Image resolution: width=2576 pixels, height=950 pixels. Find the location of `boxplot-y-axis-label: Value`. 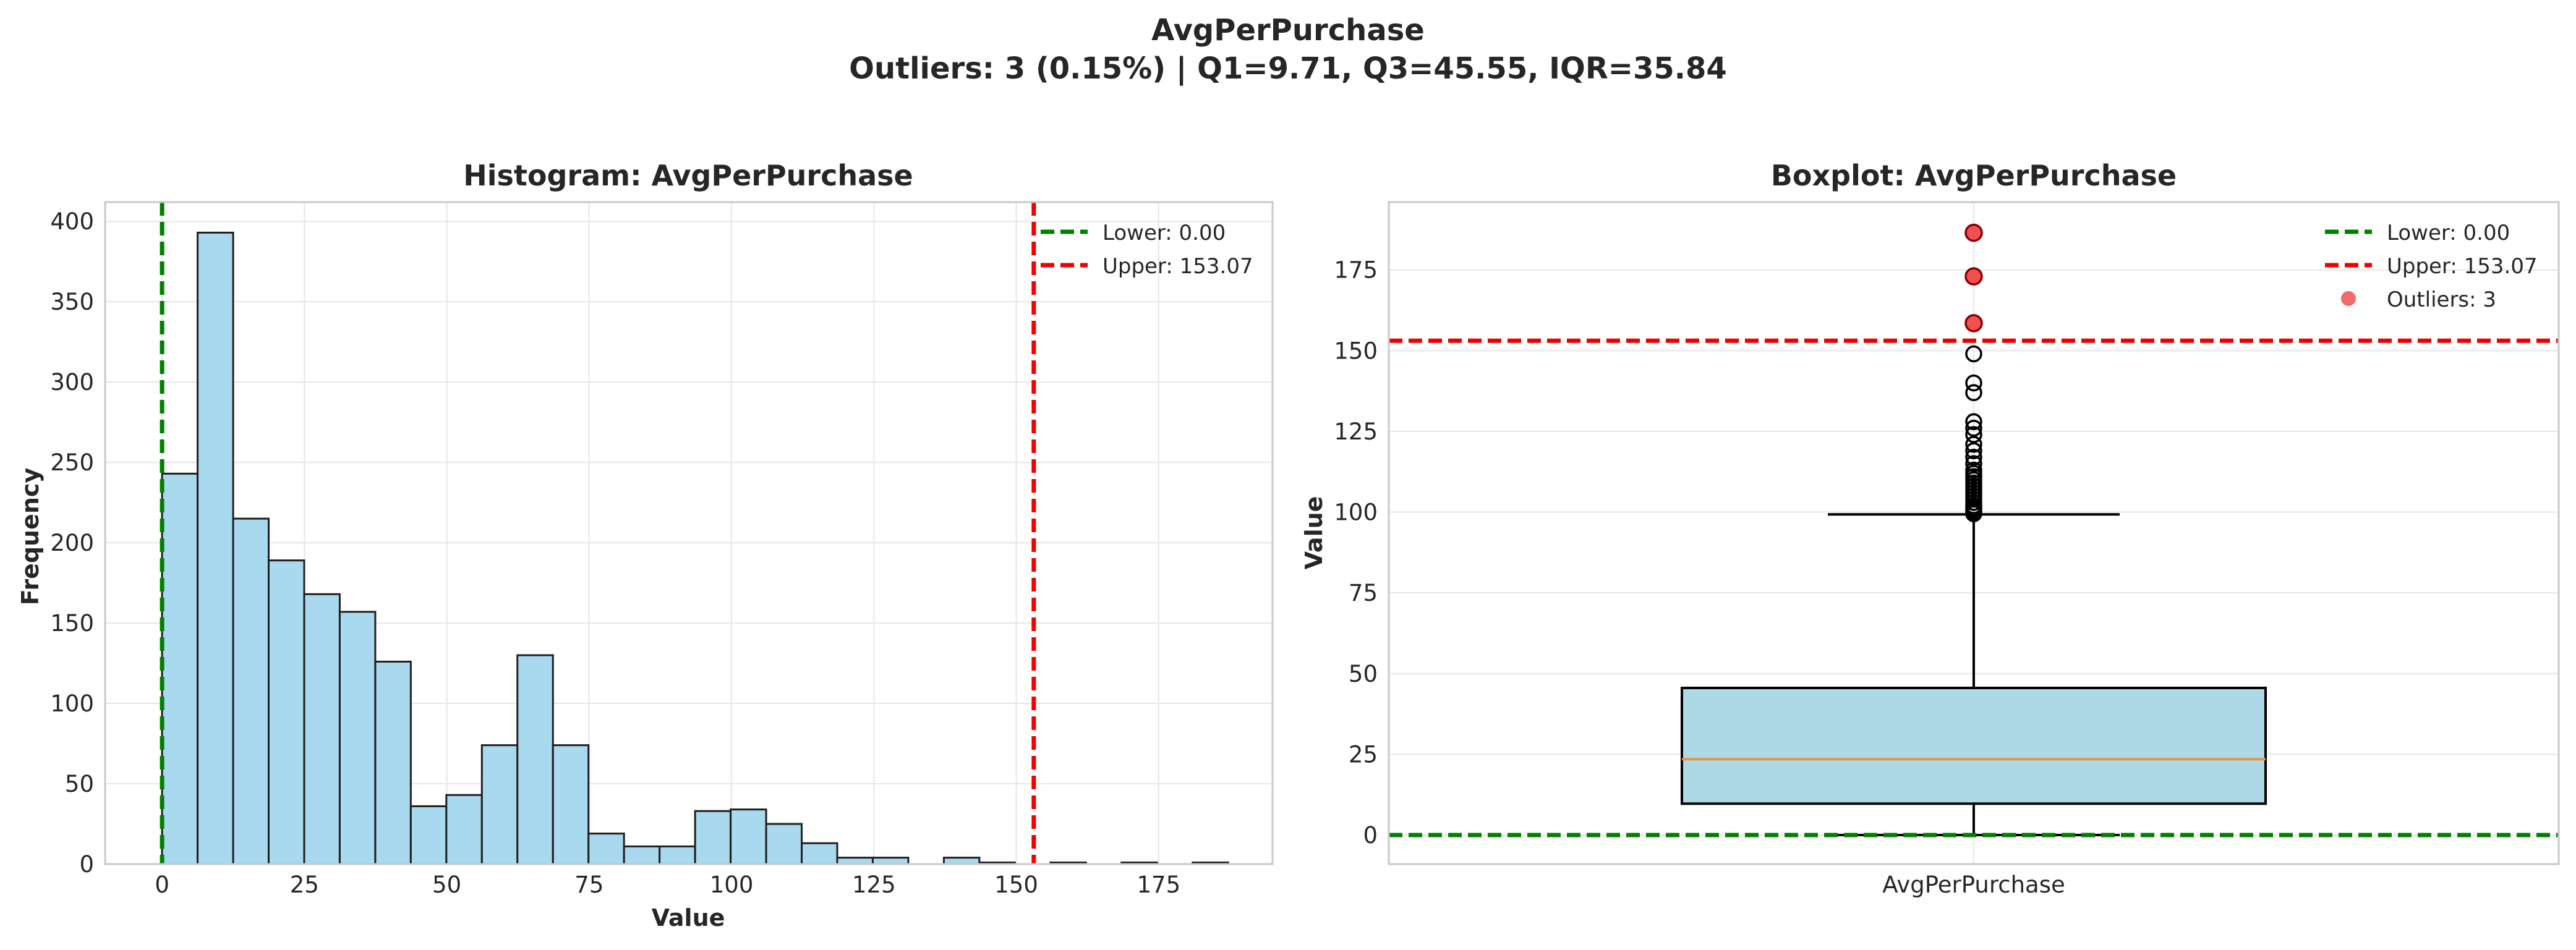

boxplot-y-axis-label: Value is located at coordinates (1314, 533).